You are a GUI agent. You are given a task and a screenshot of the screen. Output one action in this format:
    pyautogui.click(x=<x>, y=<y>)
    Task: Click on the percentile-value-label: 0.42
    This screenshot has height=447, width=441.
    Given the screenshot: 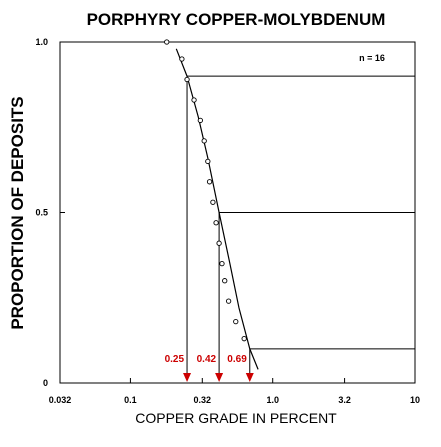 What is the action you would take?
    pyautogui.click(x=207, y=359)
    